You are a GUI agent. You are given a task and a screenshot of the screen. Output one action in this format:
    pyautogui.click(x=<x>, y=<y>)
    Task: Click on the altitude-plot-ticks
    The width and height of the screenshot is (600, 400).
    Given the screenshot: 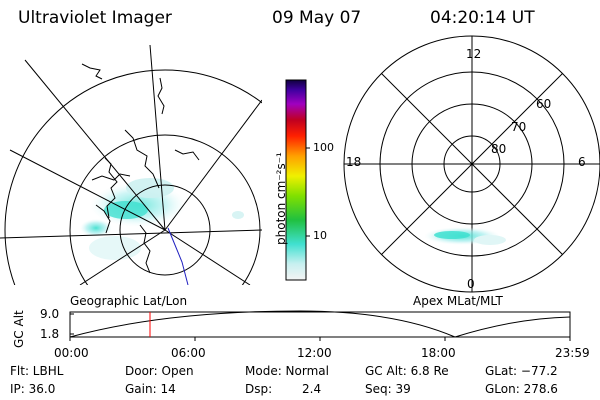 What is the action you would take?
    pyautogui.click(x=320, y=327)
    